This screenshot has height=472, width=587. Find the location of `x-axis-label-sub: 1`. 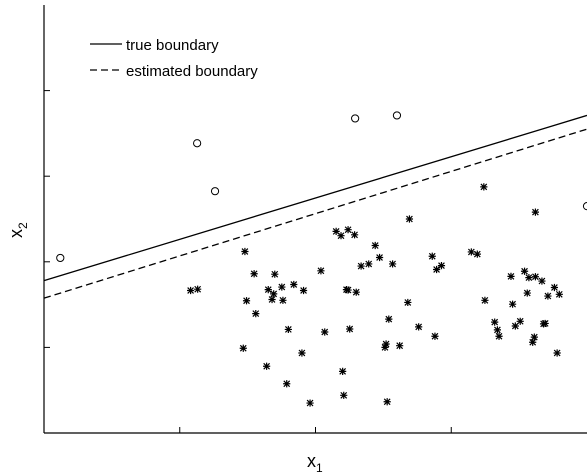

x-axis-label-sub: 1 is located at coordinates (319, 466).